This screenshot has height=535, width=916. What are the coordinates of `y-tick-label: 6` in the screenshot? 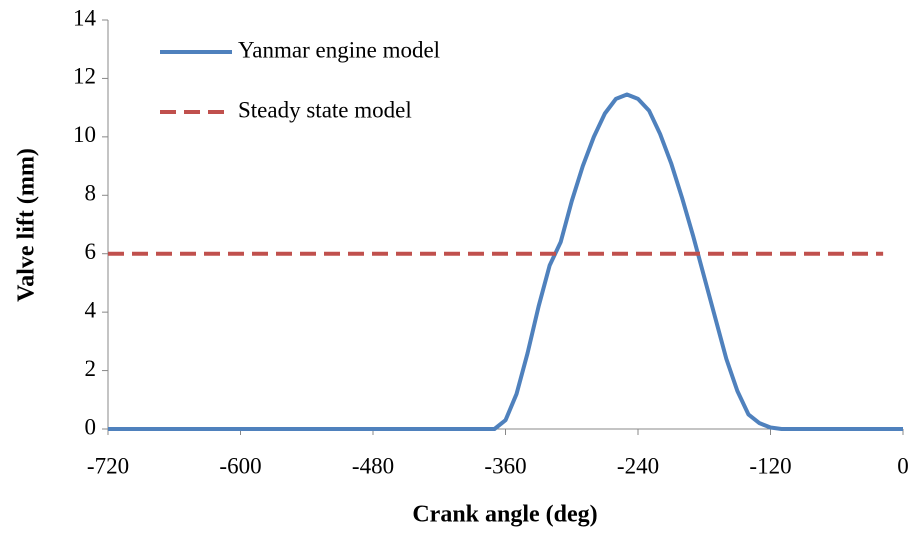 It's located at (91, 251).